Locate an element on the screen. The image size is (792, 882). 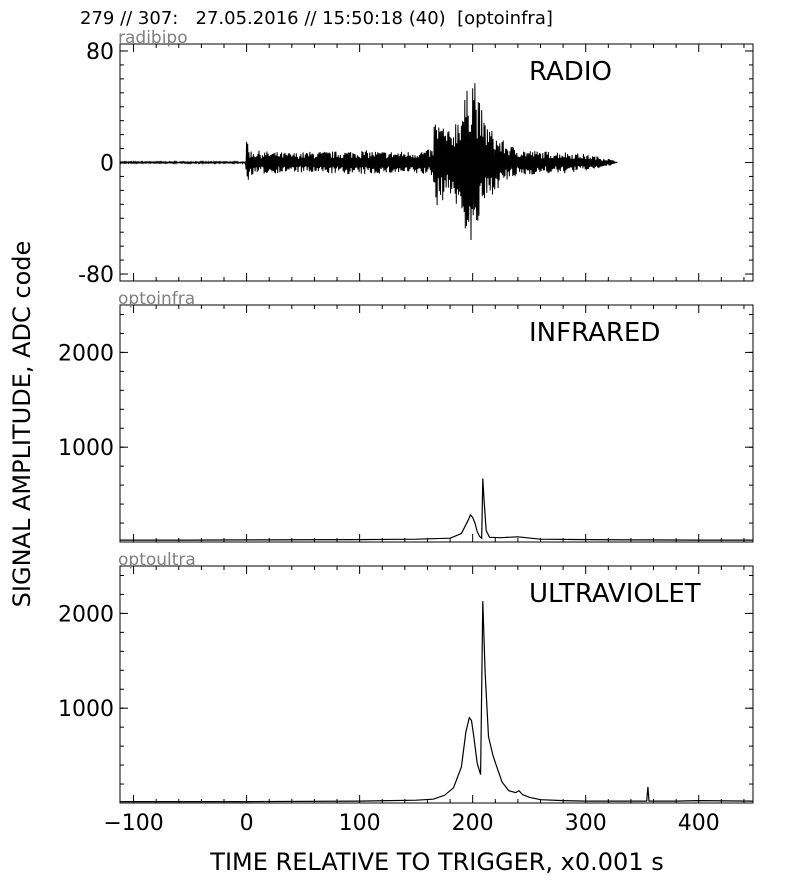
x-axis-label: TIME RELATIVE TO TRIGGER, x0.001 s is located at coordinates (437, 862).